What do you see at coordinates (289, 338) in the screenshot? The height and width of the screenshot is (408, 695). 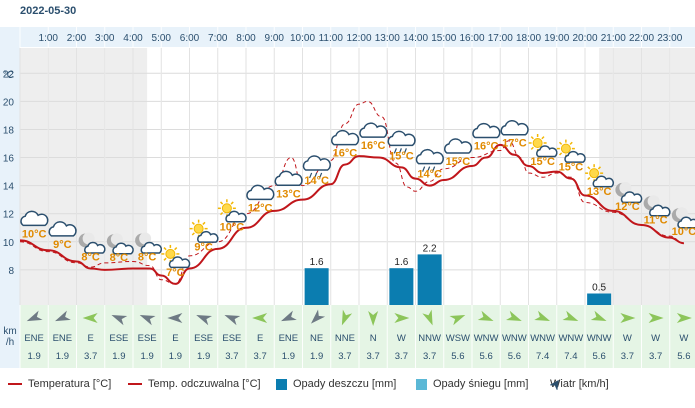 I see `wind-direction: ENE` at bounding box center [289, 338].